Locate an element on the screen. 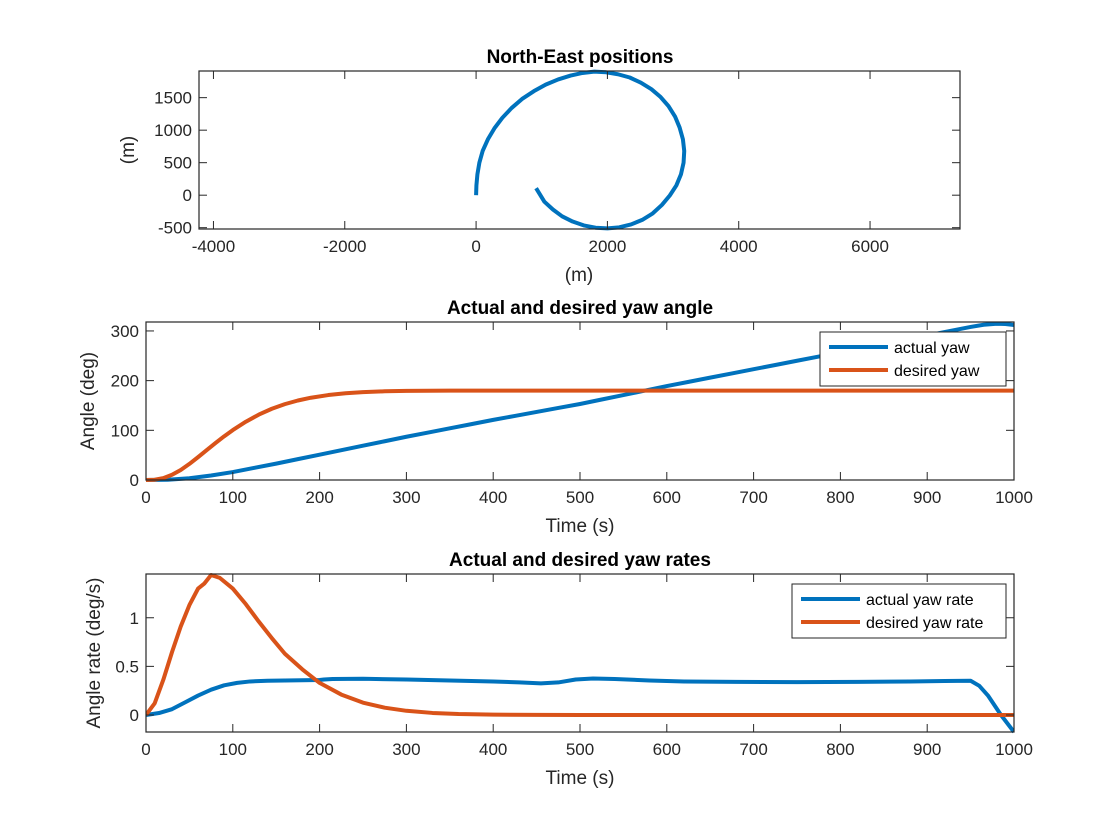  series-line-desired-yaw-rate is located at coordinates (580, 644).